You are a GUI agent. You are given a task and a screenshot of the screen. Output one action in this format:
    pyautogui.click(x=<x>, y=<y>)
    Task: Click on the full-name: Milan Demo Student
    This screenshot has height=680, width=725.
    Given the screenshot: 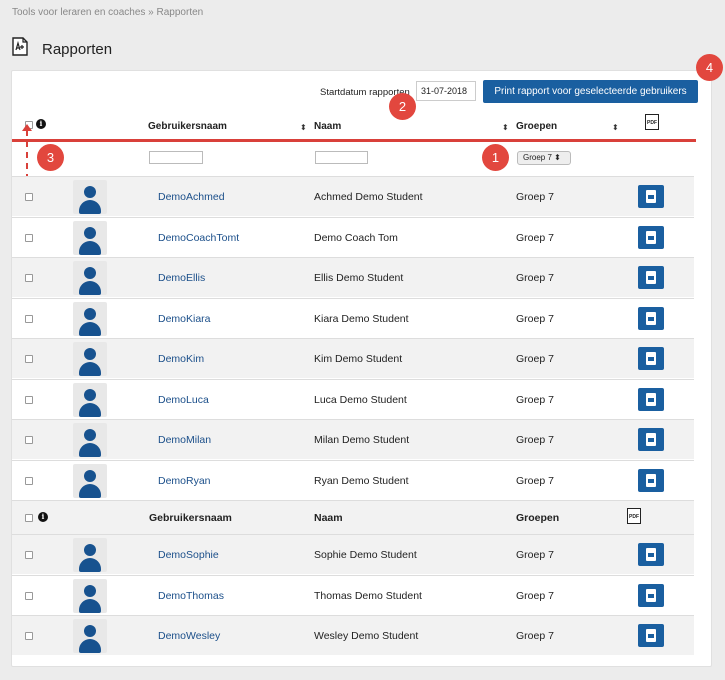 What is the action you would take?
    pyautogui.click(x=362, y=440)
    